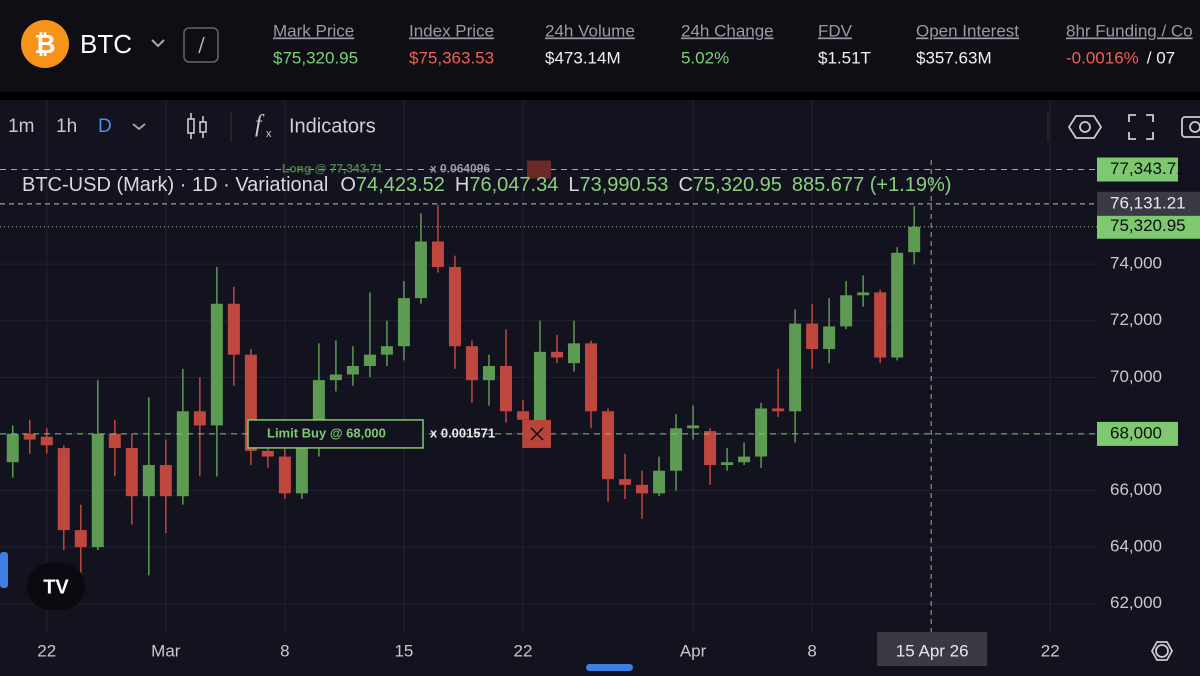  I want to click on order-box, so click(335, 434).